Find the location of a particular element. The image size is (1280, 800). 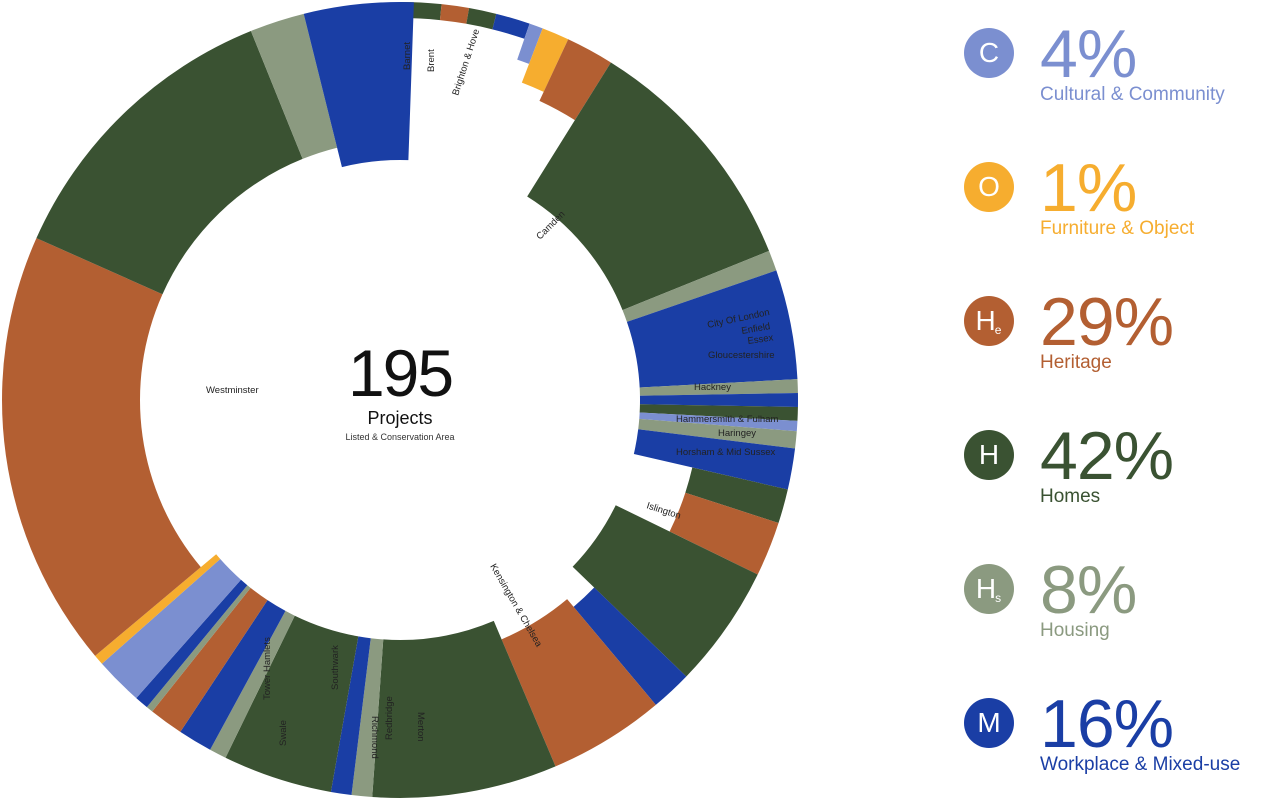

borough-label: Brent is located at coordinates (431, 60).